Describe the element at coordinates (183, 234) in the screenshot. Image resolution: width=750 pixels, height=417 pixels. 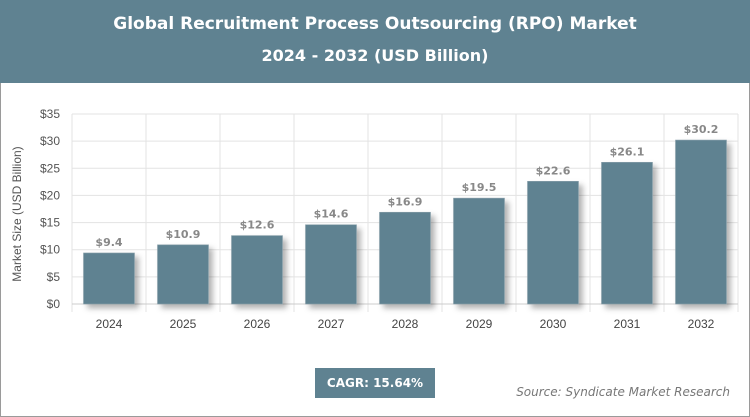
I see `data-label: $10.9` at that location.